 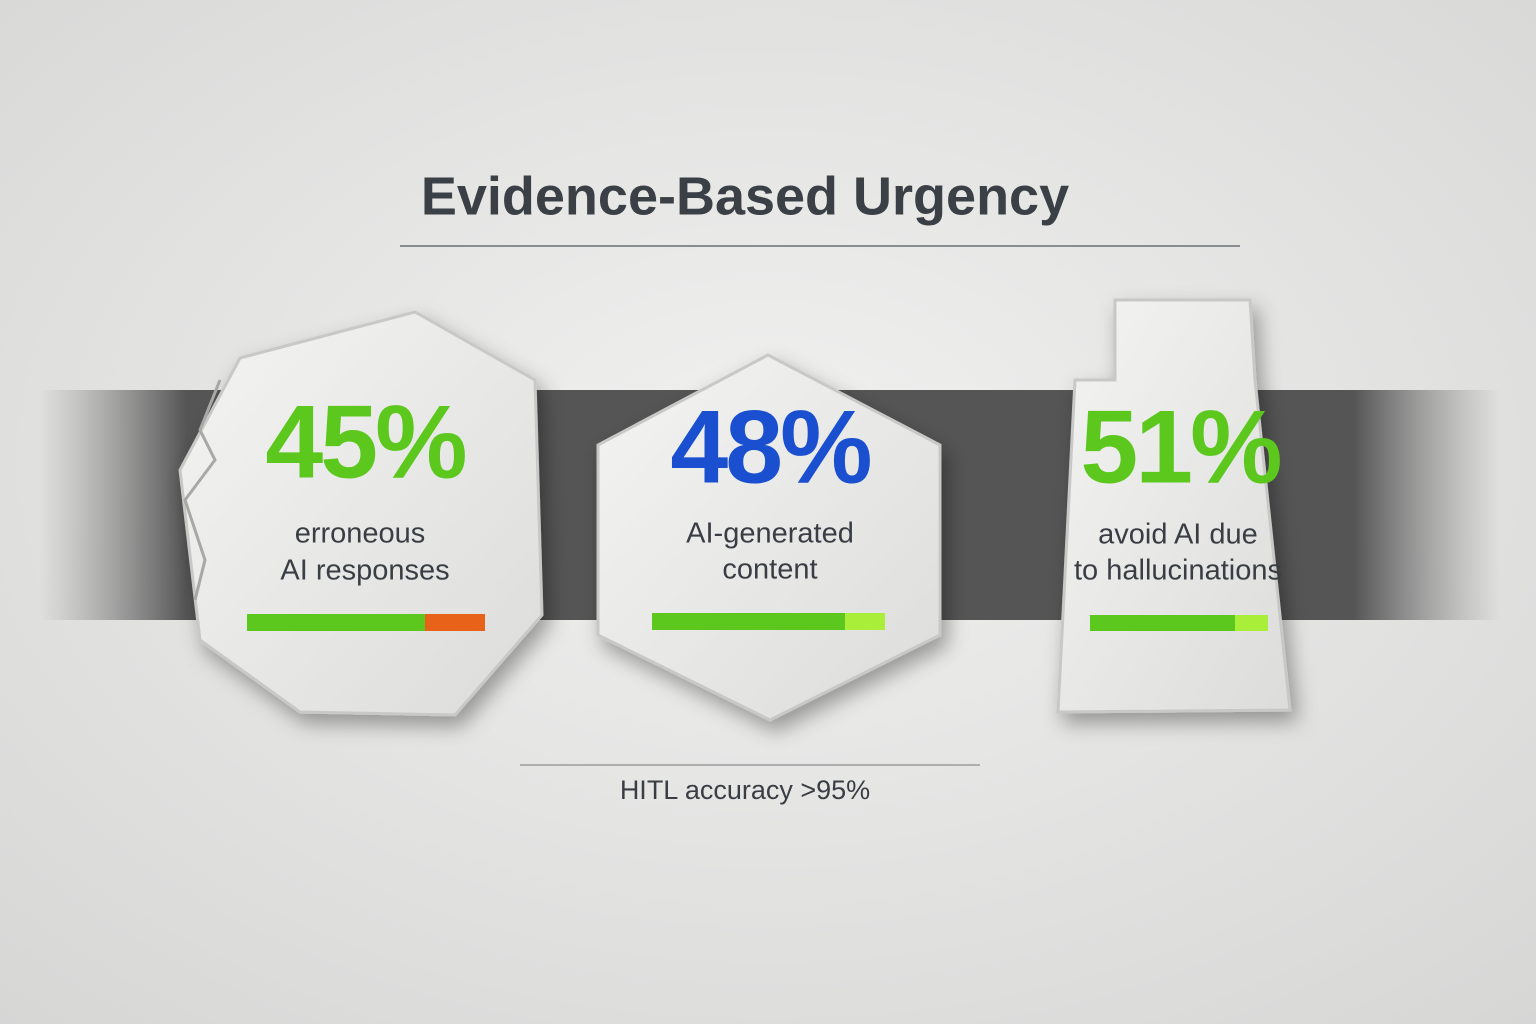 What do you see at coordinates (202, 490) in the screenshot?
I see `crack` at bounding box center [202, 490].